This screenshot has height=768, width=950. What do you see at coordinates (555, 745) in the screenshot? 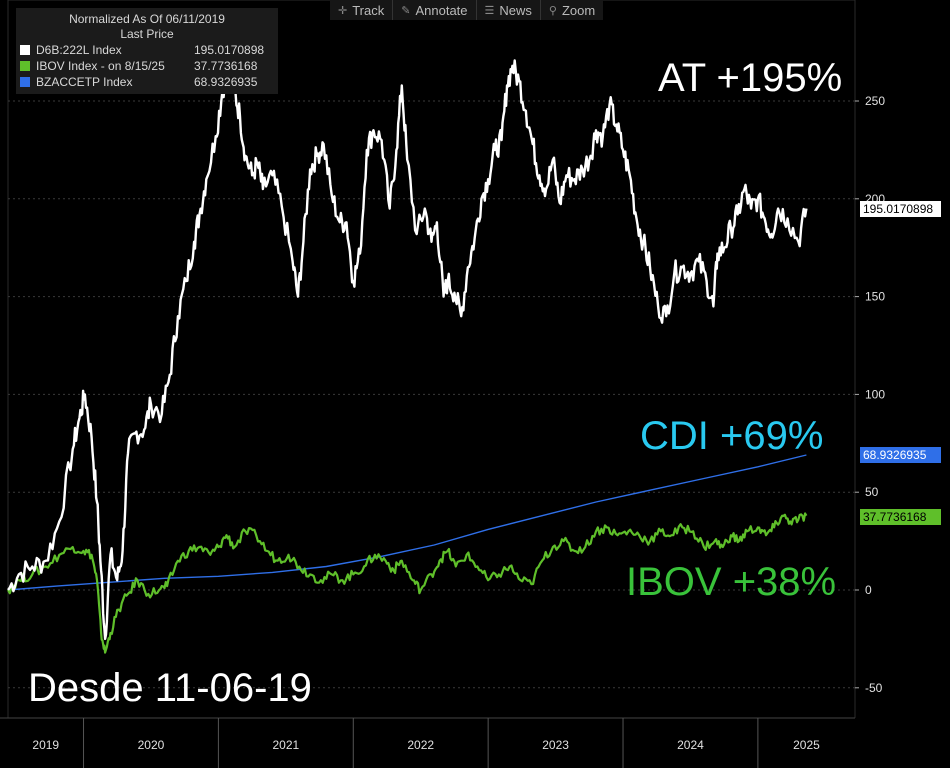
I see `x-tick-label: 2023` at bounding box center [555, 745].